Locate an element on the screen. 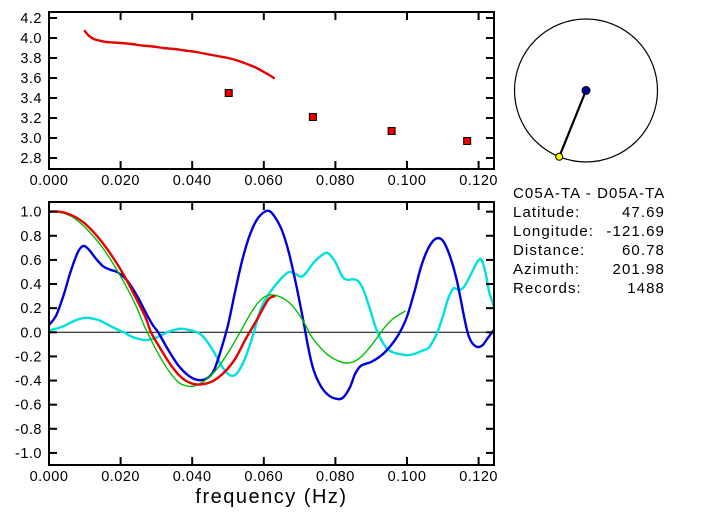  info-value: 60.78 is located at coordinates (643, 250).